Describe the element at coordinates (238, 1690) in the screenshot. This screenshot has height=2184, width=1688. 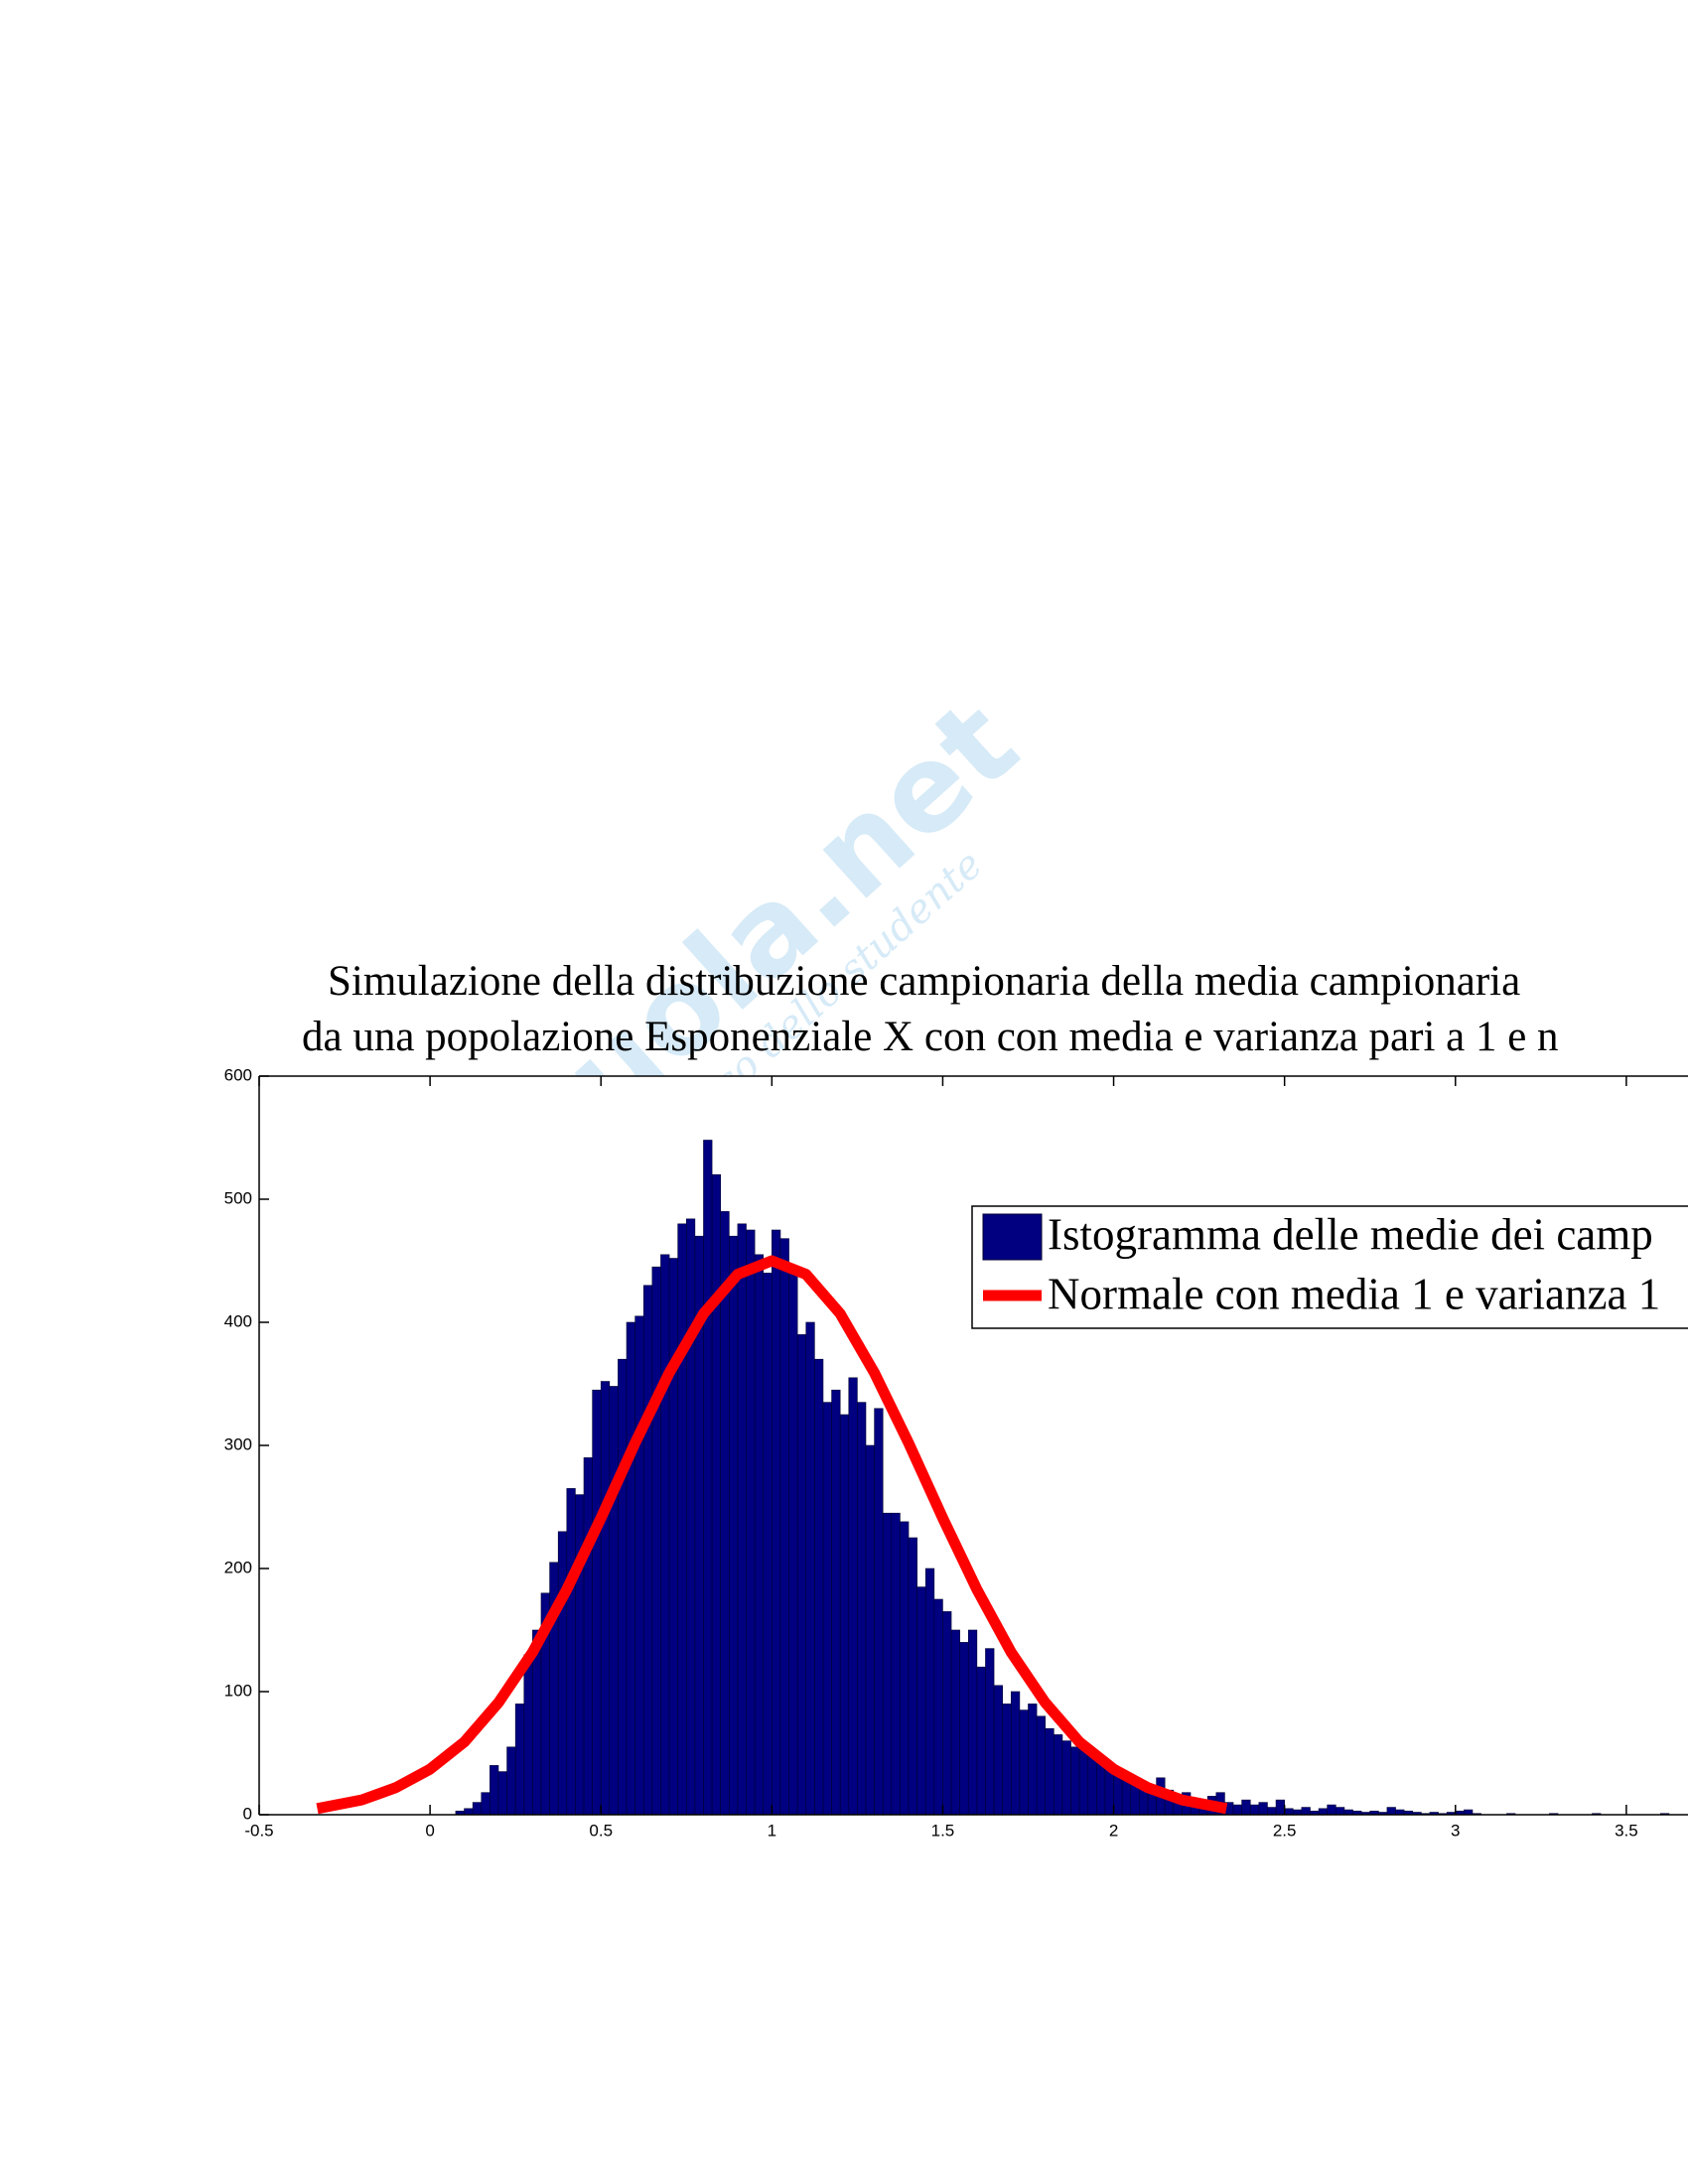
I see `y-tick-label: 100` at that location.